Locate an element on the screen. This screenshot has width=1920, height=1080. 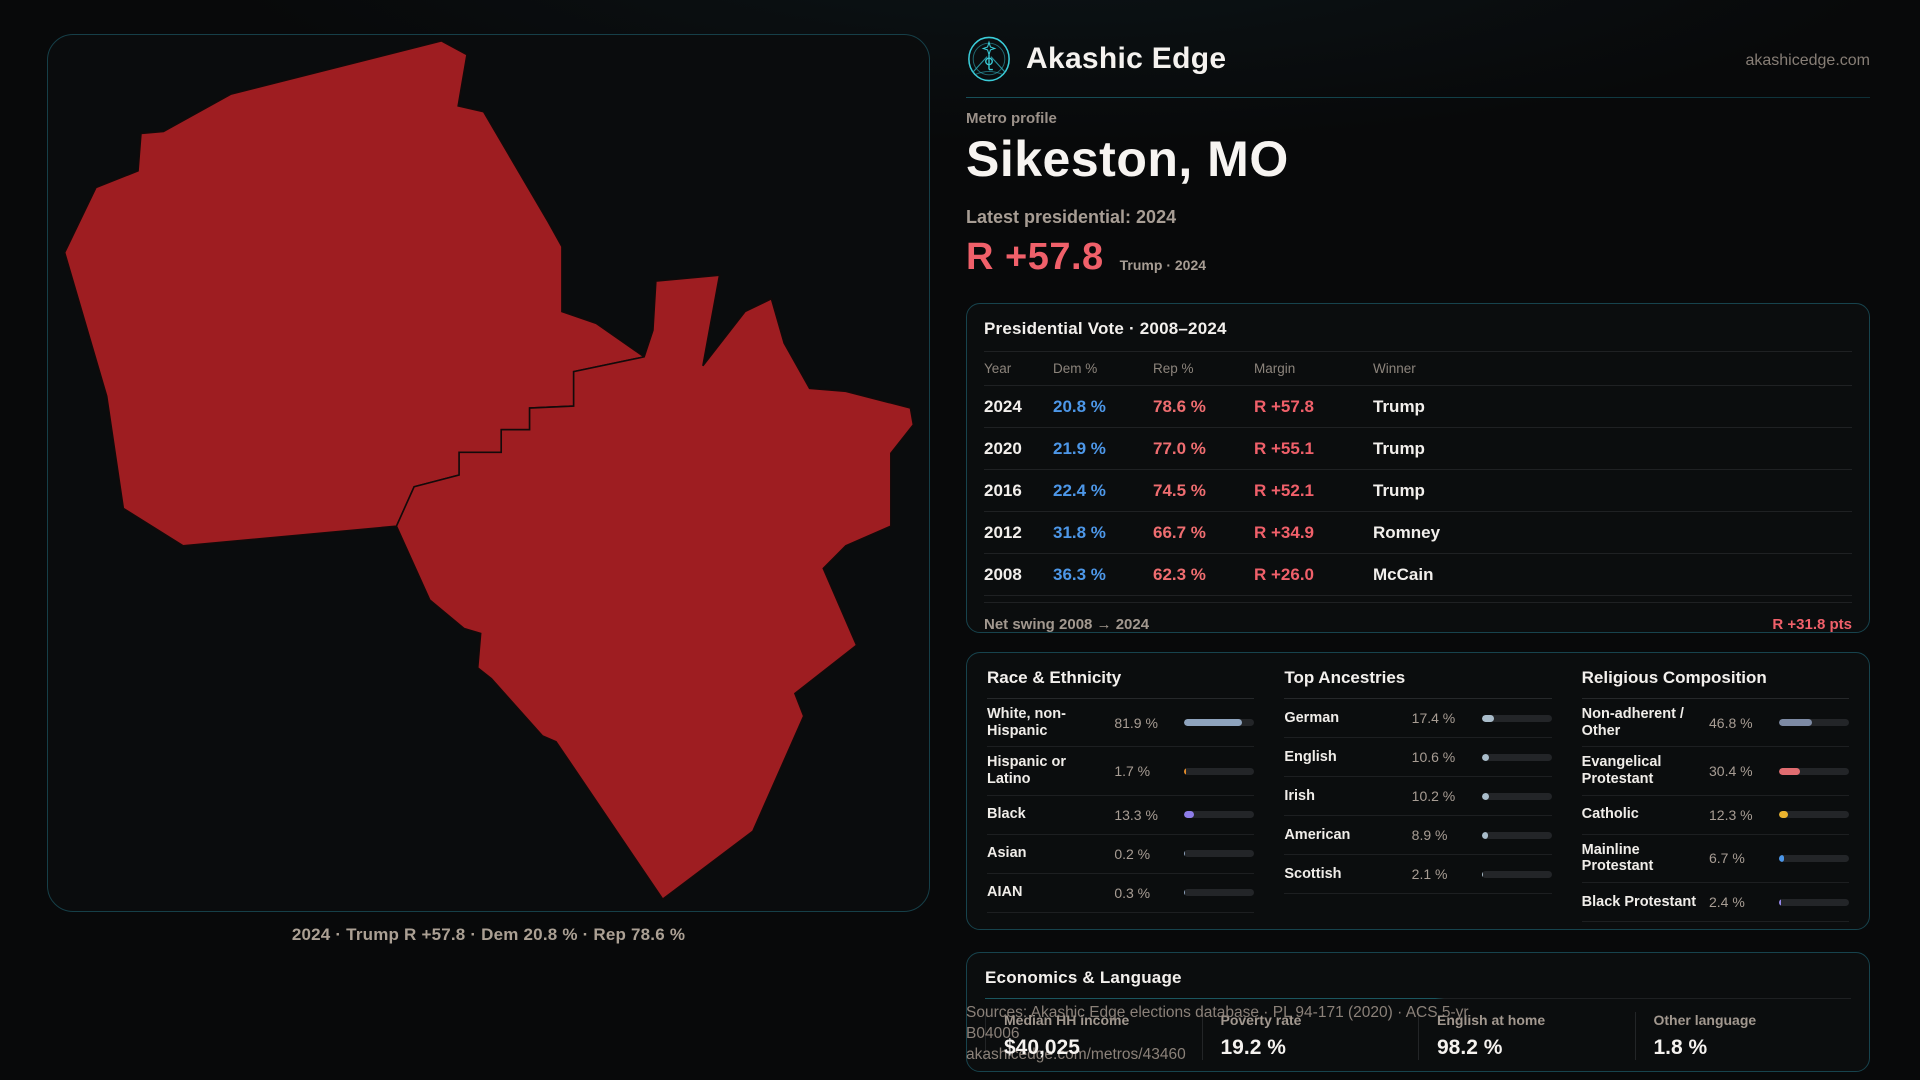
stat-label: AIAN is located at coordinates (1005, 892).